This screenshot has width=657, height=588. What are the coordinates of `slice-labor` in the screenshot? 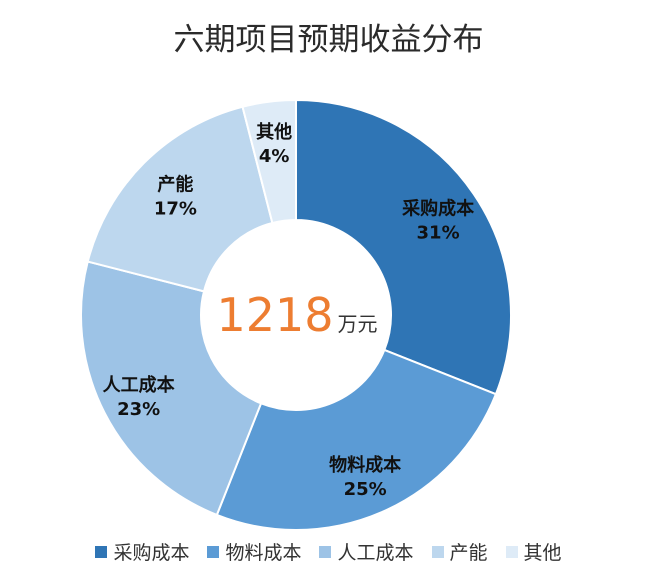 It's located at (171, 388).